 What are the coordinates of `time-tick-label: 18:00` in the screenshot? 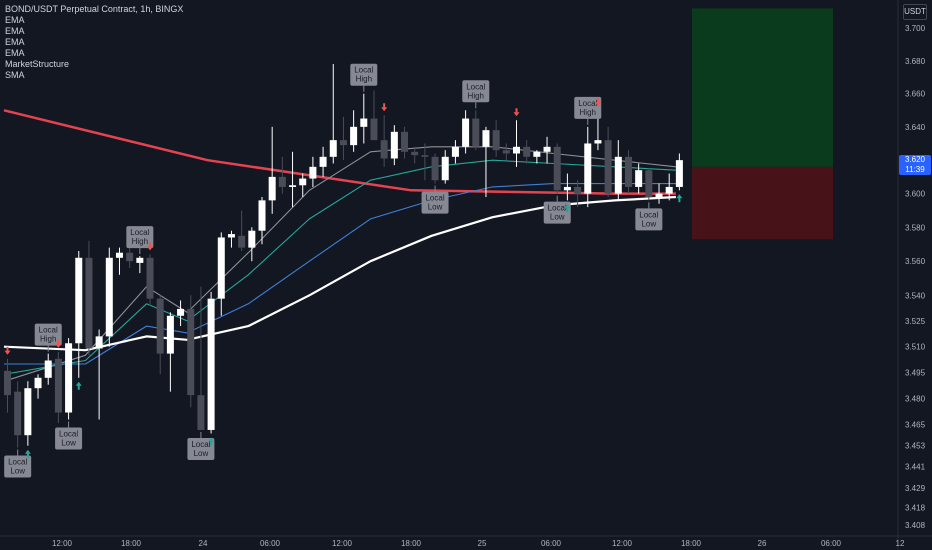 It's located at (131, 543).